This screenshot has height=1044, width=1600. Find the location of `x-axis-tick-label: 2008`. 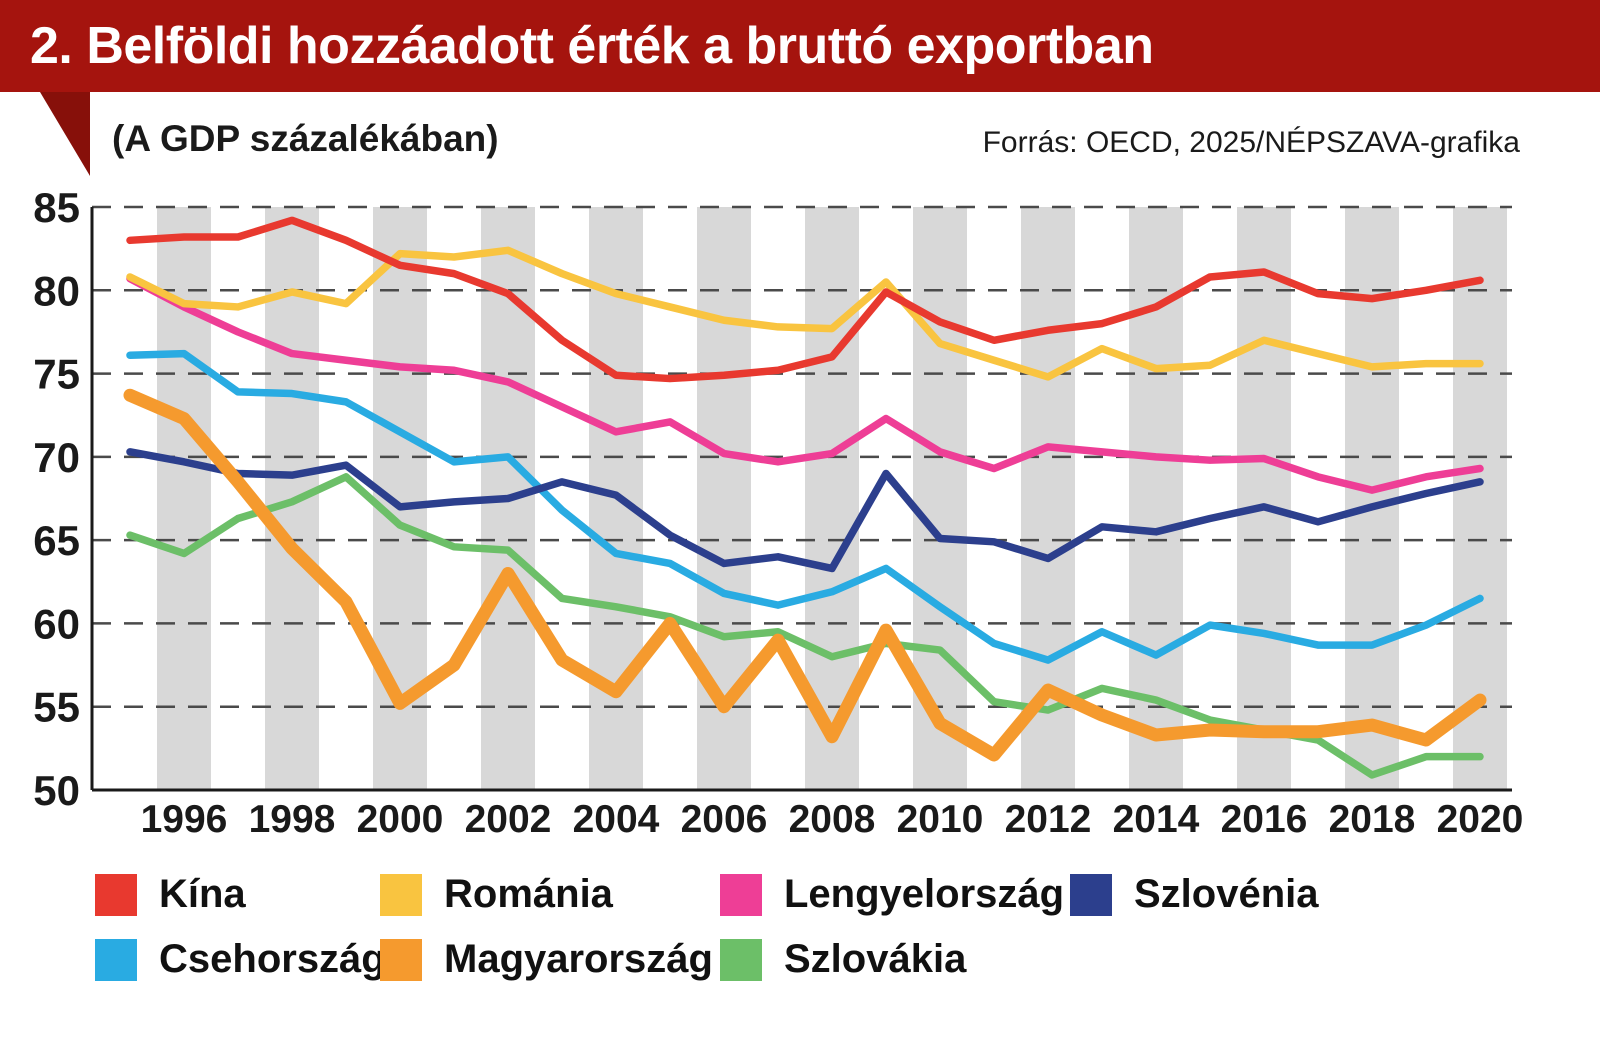

x-axis-tick-label: 2008 is located at coordinates (832, 819).